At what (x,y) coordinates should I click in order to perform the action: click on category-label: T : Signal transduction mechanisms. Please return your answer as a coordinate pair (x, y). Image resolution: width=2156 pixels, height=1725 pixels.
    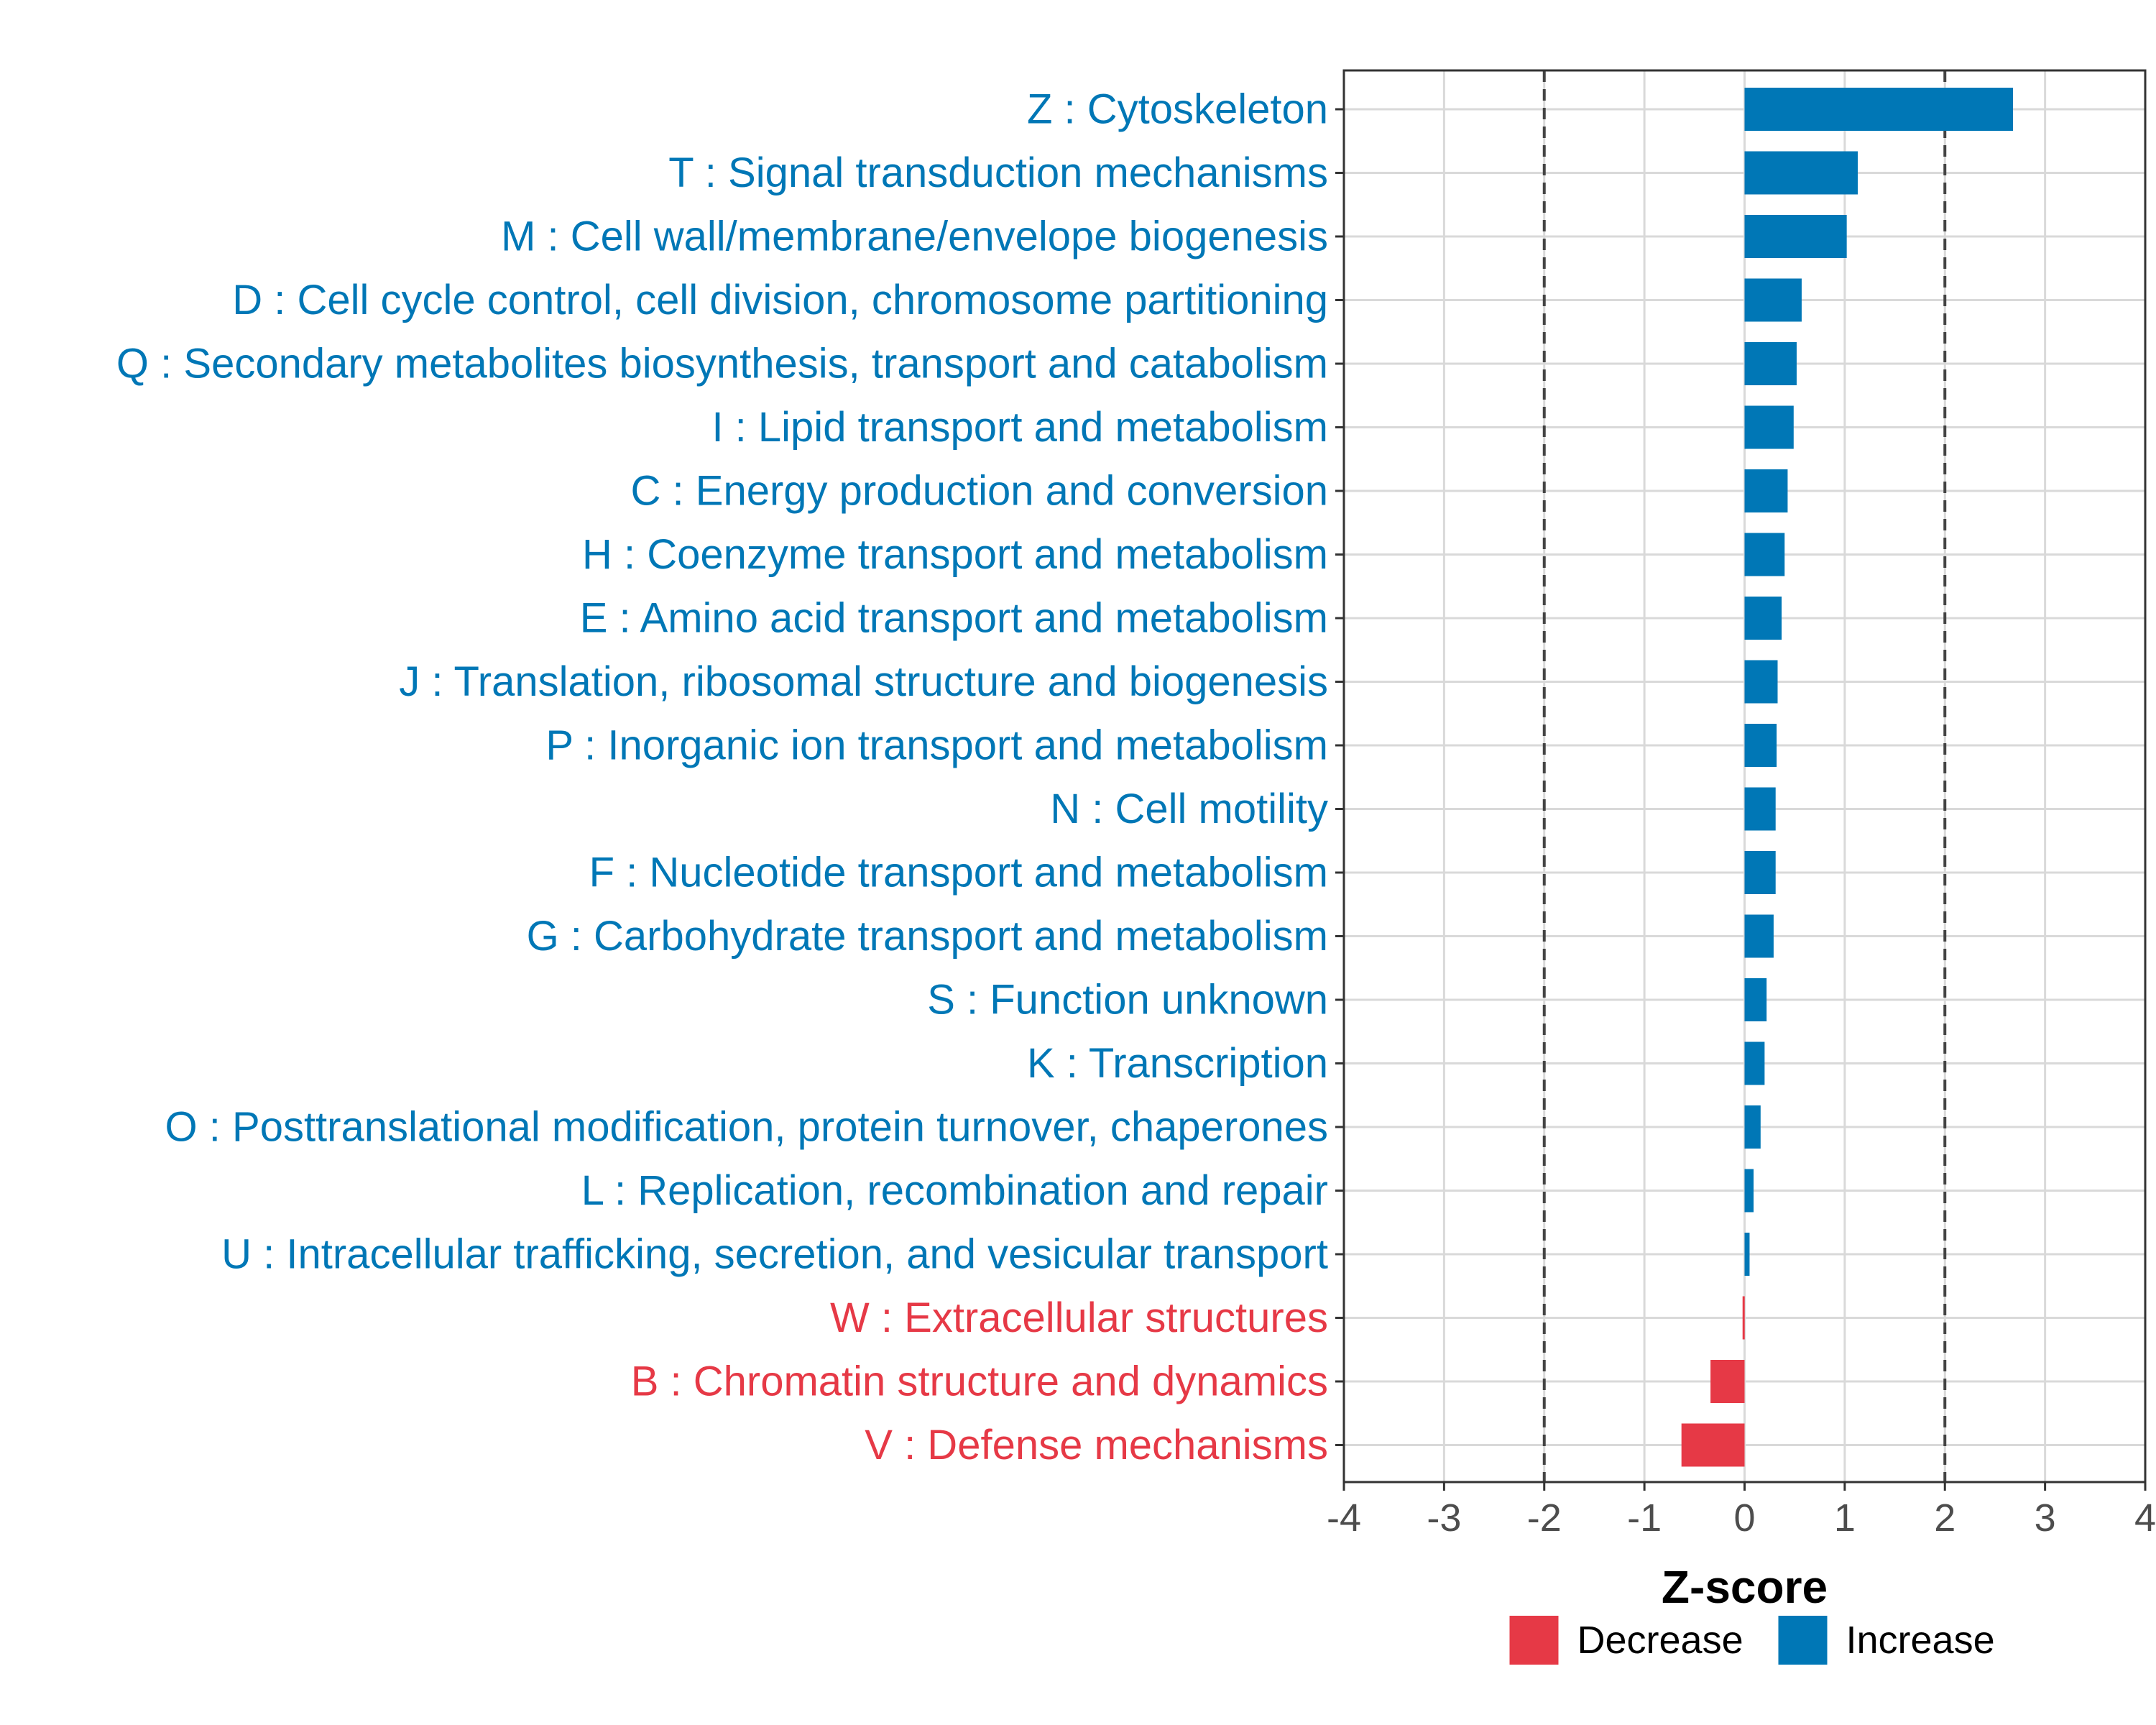
    Looking at the image, I should click on (998, 173).